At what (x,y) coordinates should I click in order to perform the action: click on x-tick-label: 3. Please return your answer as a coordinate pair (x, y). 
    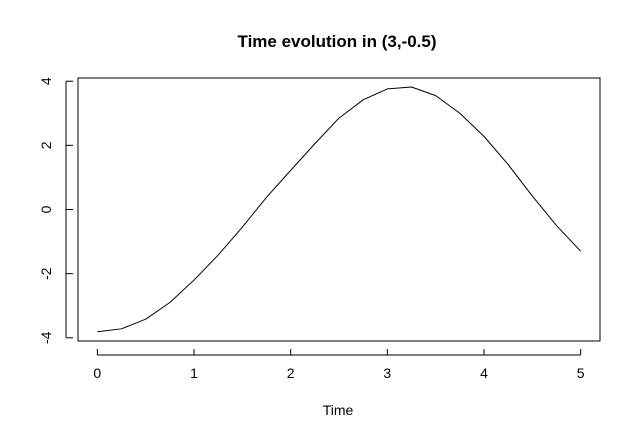
    Looking at the image, I should click on (387, 373).